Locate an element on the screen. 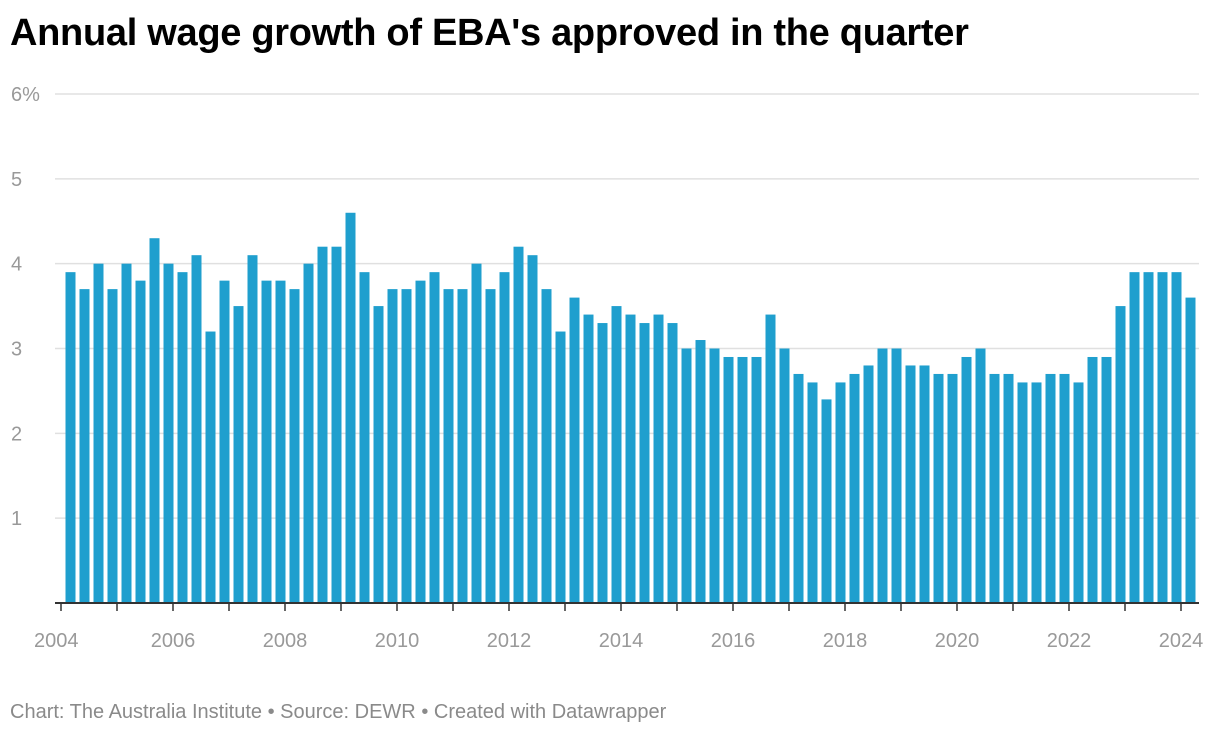  footer-created-with: Created with Datawrapper is located at coordinates (550, 712).